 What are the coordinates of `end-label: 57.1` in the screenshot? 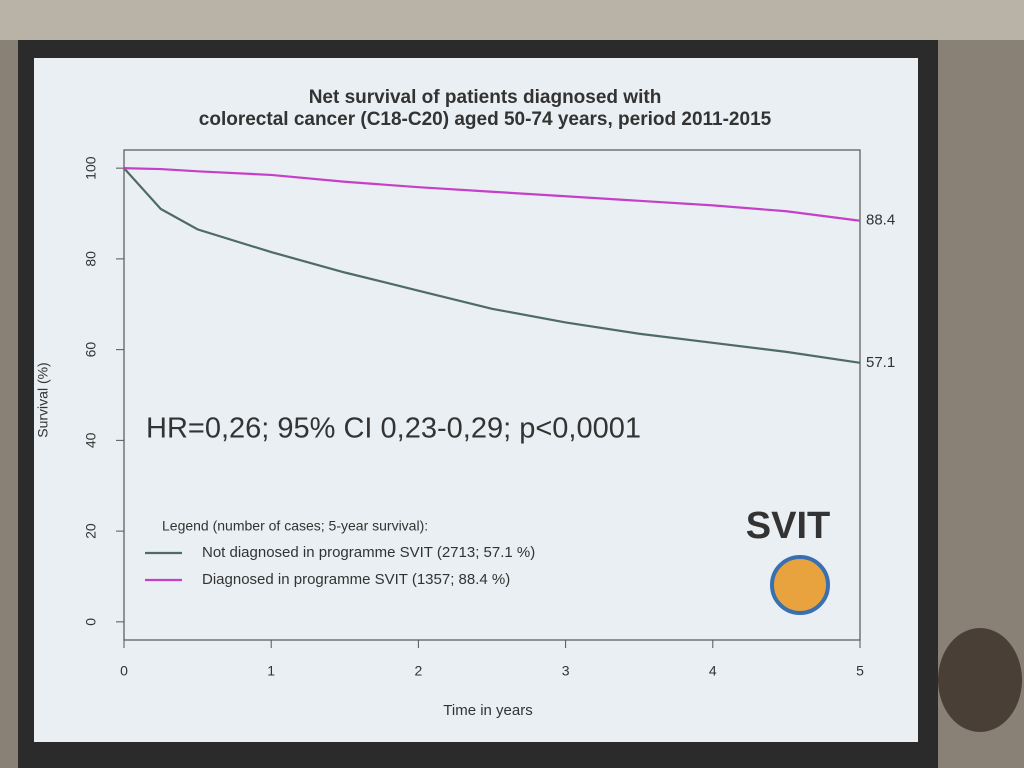 It's located at (880, 362).